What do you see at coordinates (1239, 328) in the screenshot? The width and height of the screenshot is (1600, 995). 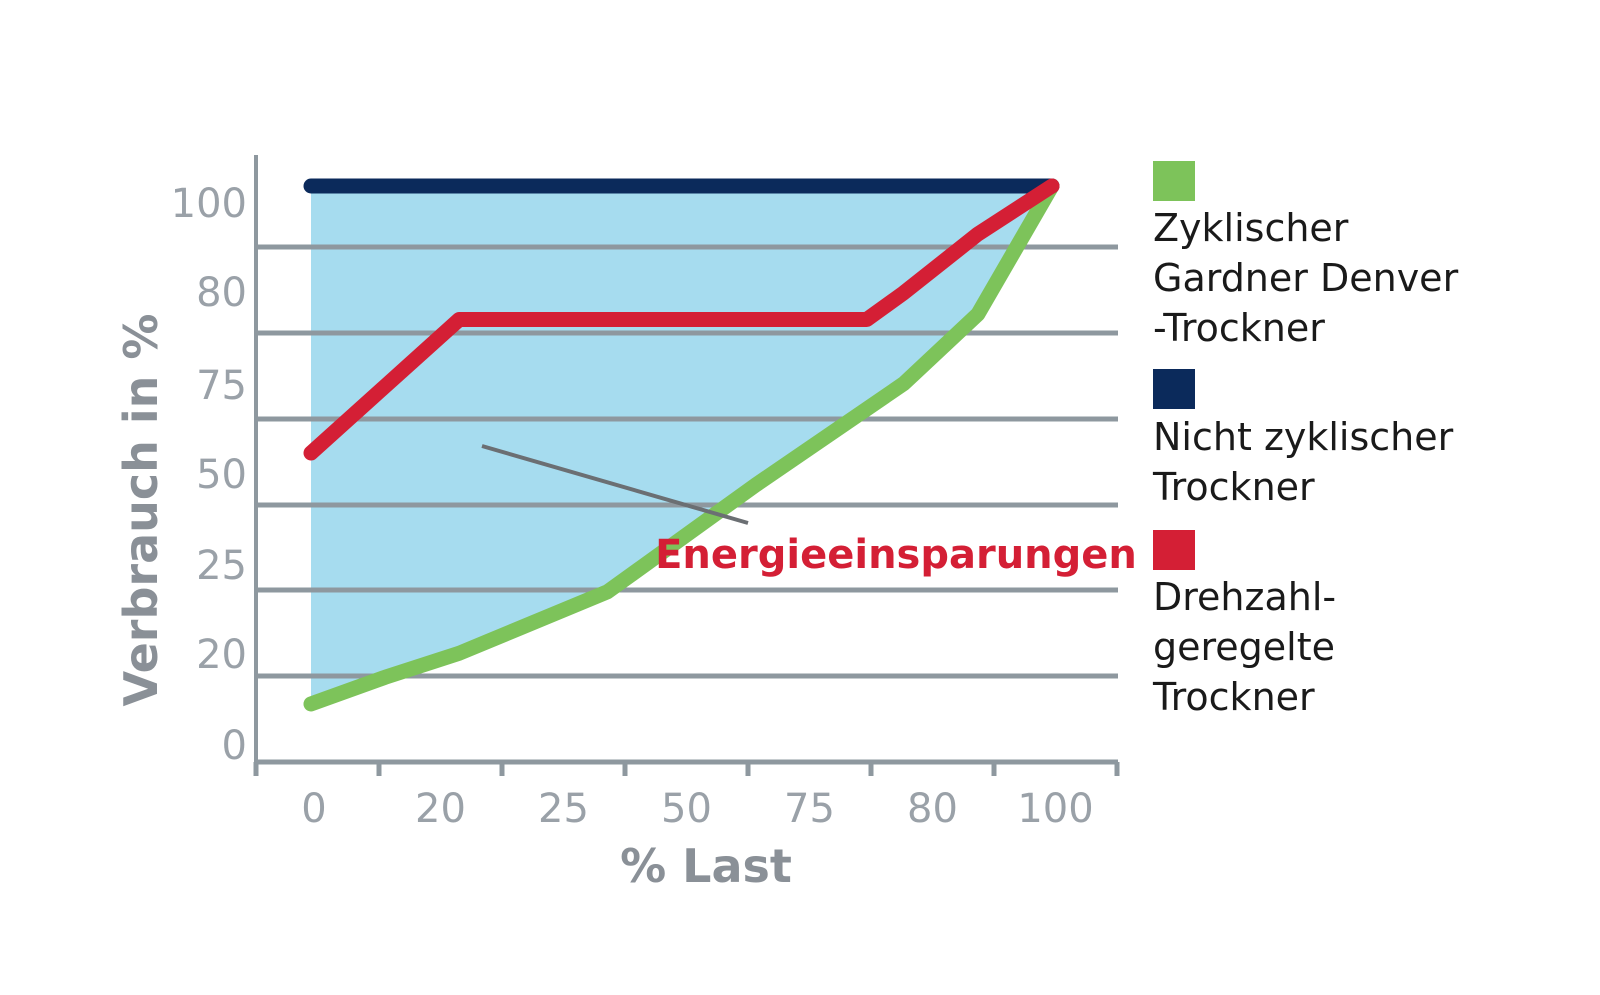 I see `legend-label-0-2: -Trockner` at bounding box center [1239, 328].